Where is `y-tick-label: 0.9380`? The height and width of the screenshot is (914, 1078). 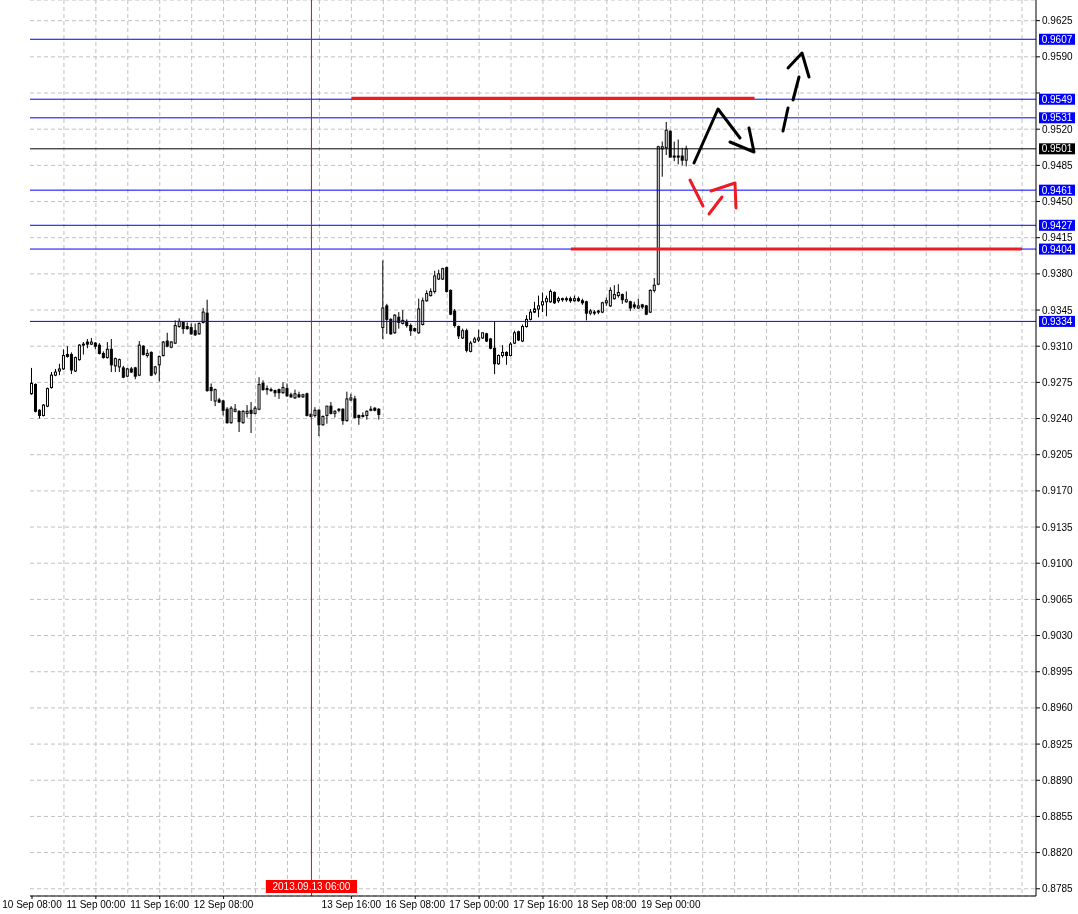 y-tick-label: 0.9380 is located at coordinates (1058, 274).